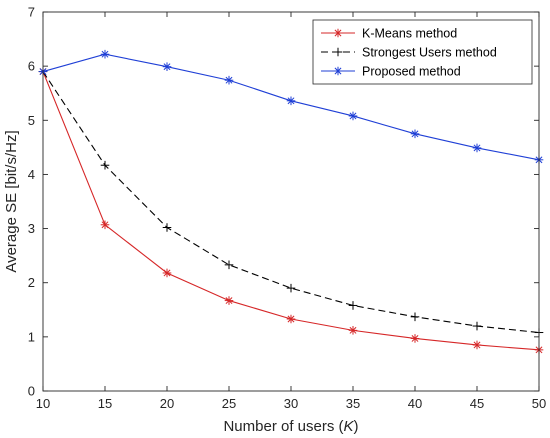  Describe the element at coordinates (105, 403) in the screenshot. I see `x-tick-label: 15` at that location.